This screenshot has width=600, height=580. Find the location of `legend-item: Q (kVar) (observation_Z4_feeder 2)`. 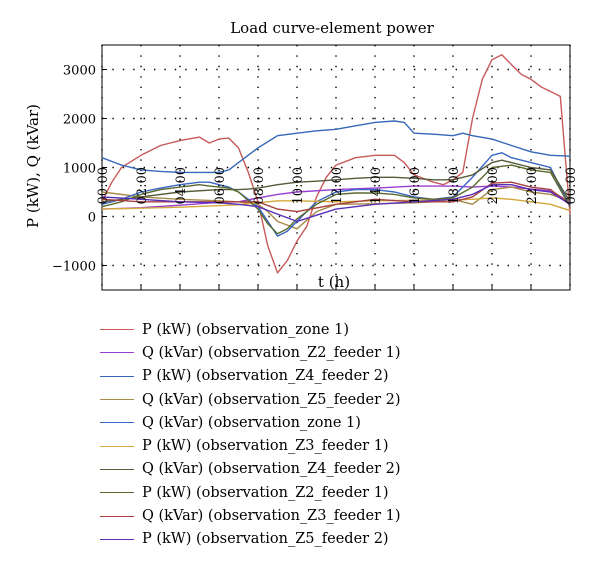

legend-item: Q (kVar) (observation_Z4_feeder 2) is located at coordinates (250, 469).